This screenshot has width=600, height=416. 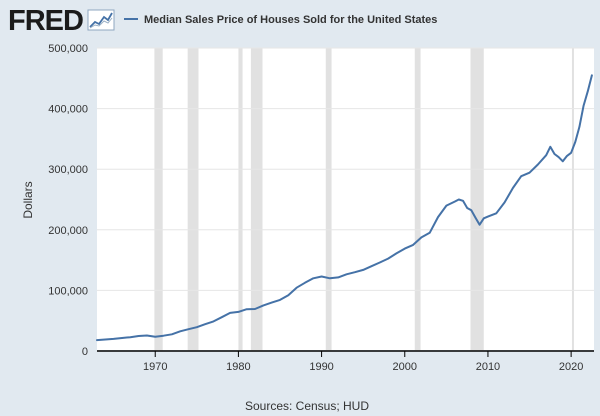 What do you see at coordinates (28, 199) in the screenshot?
I see `y-axis-title: Dollars` at bounding box center [28, 199].